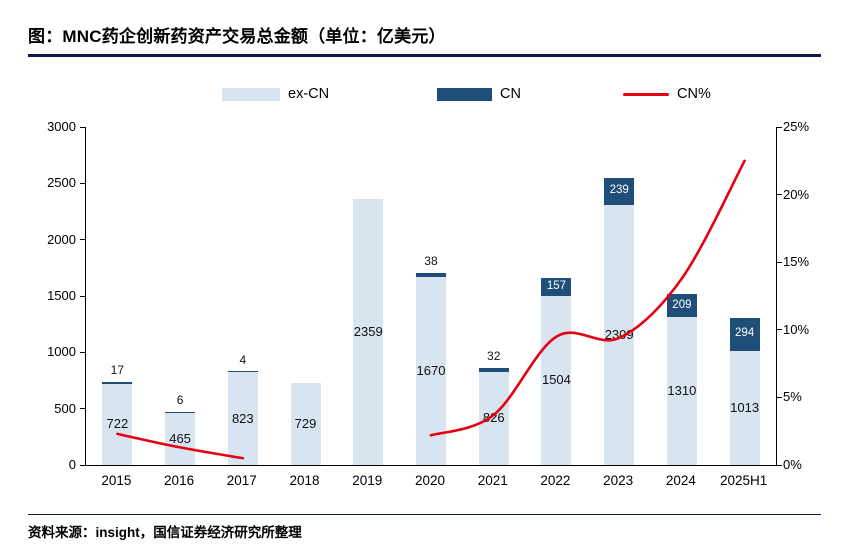  I want to click on value-label-ex-cn-2023: 2309, so click(619, 334).